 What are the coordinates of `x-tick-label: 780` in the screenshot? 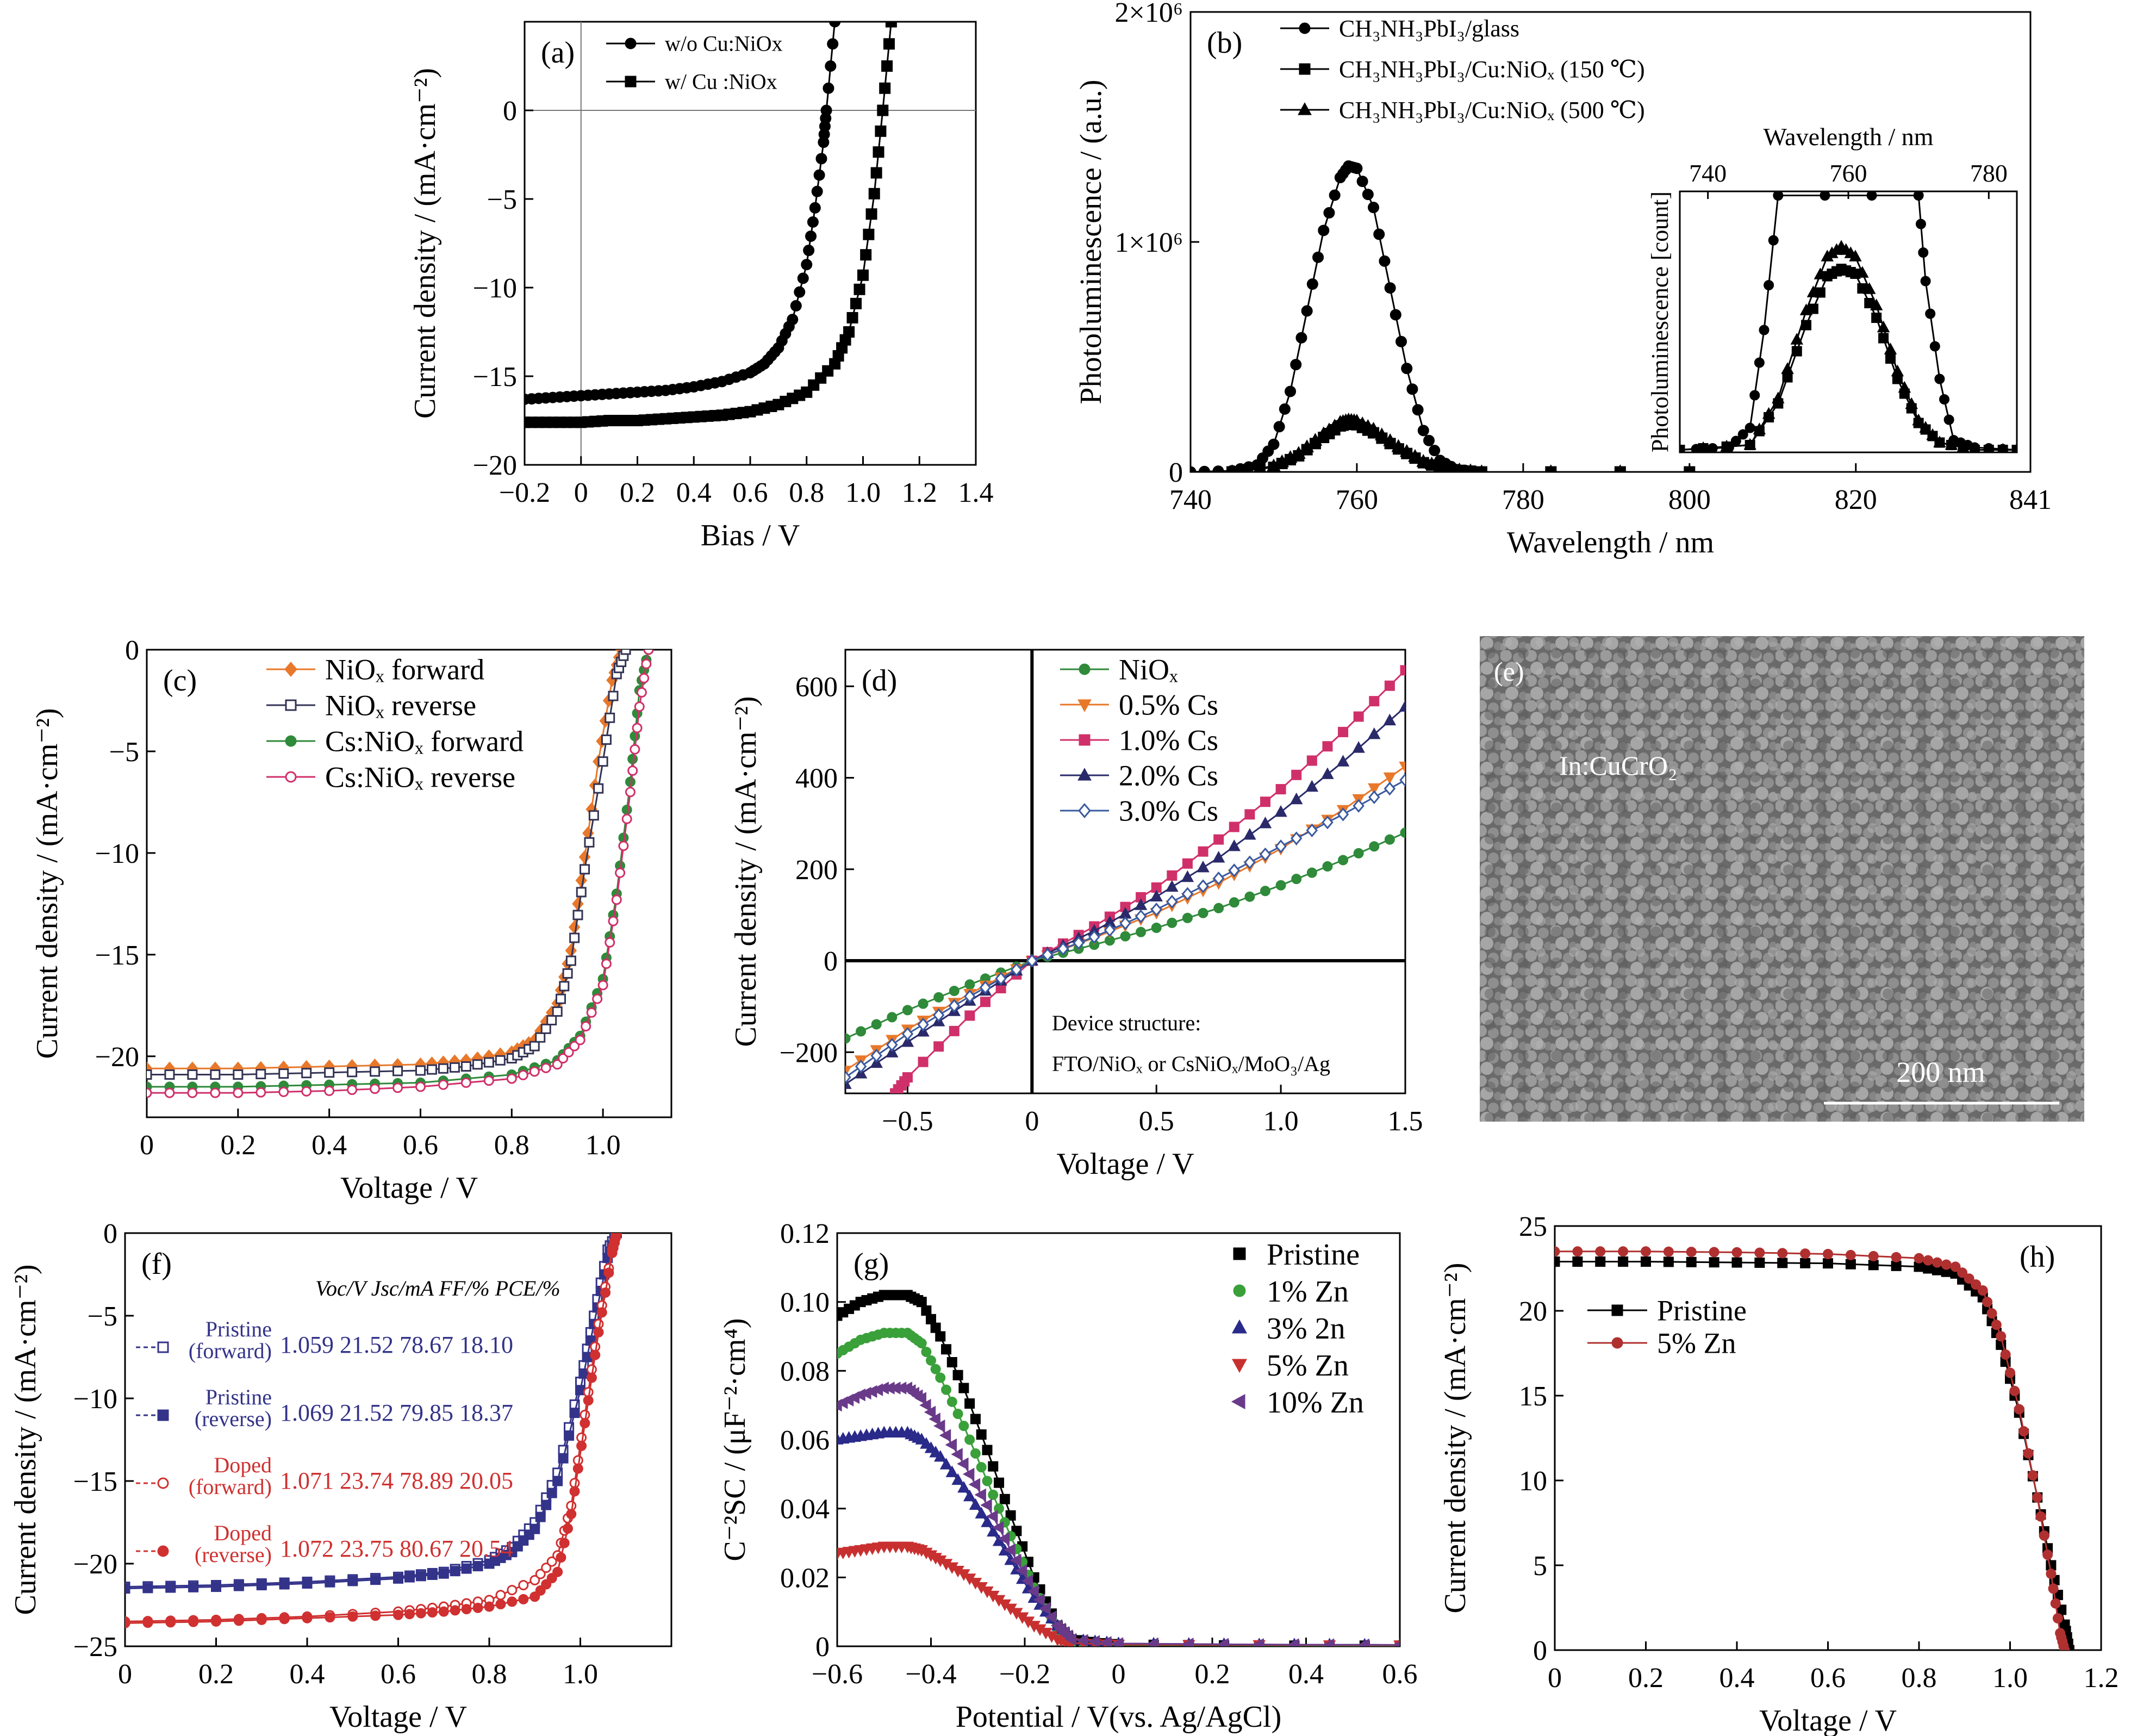 It's located at (1523, 499).